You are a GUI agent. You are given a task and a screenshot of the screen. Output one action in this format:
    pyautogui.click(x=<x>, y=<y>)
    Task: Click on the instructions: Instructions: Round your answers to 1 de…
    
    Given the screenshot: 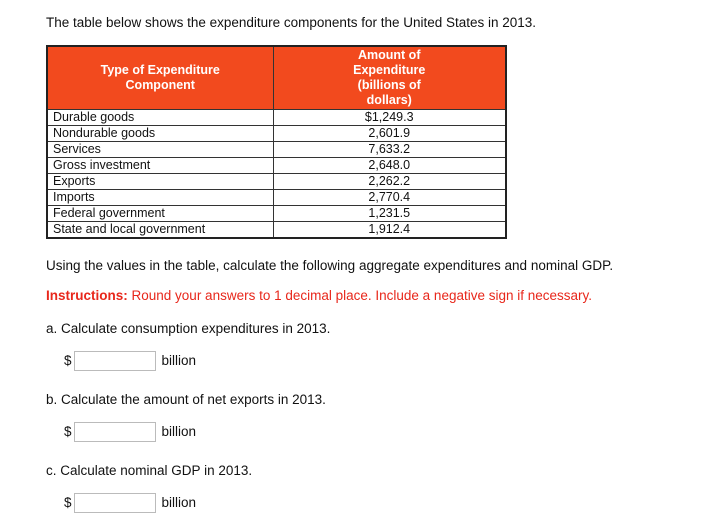 What is the action you would take?
    pyautogui.click(x=387, y=295)
    